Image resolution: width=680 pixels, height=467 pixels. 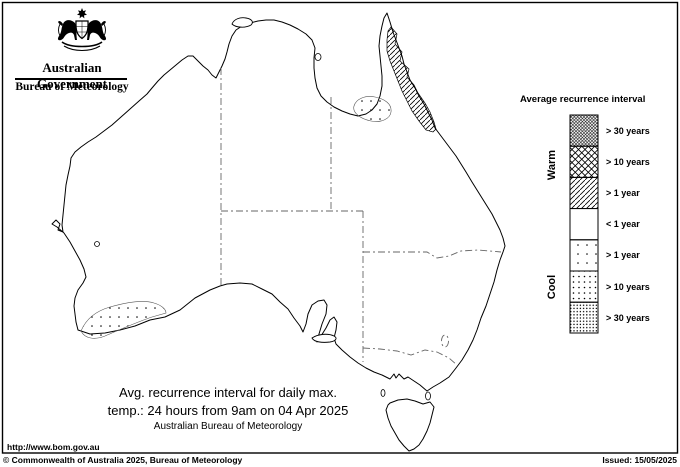 What do you see at coordinates (411, 79) in the screenshot?
I see `region-capeyork-warm` at bounding box center [411, 79].